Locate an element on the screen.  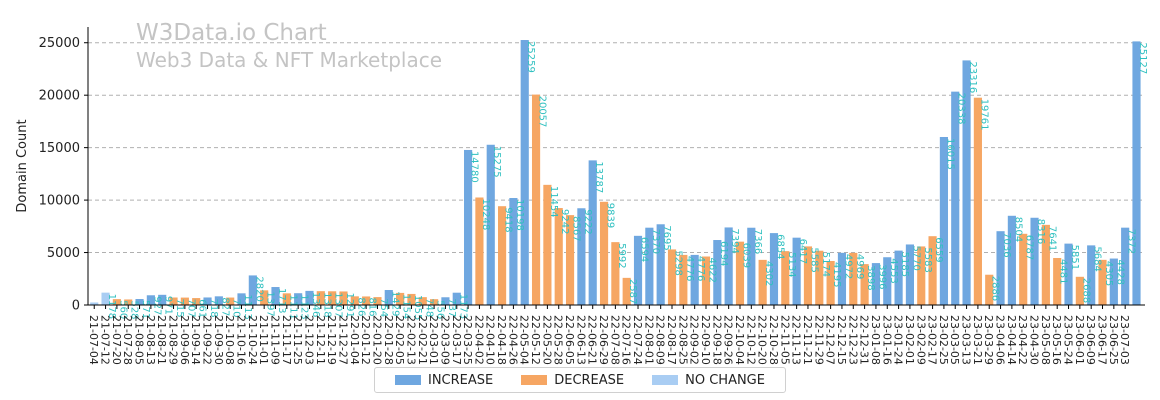
x-tick-label: 22-07-24 is located at coordinates (637, 340).